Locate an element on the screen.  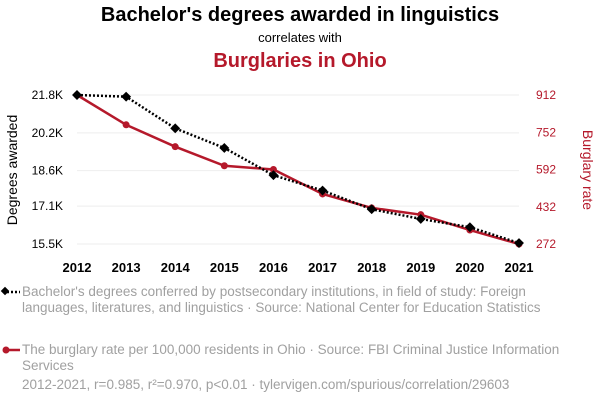
x-tick-label: 2012 is located at coordinates (77, 267).